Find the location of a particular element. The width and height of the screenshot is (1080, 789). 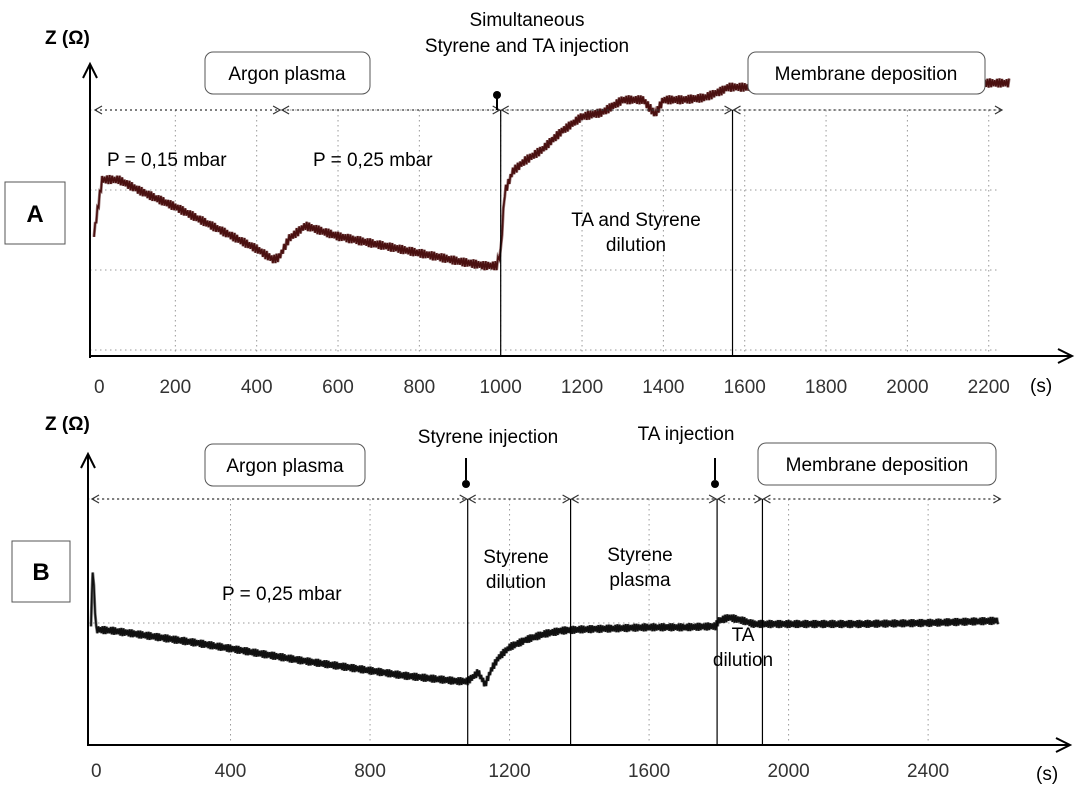

x-tick-label: 1400 is located at coordinates (663, 387).